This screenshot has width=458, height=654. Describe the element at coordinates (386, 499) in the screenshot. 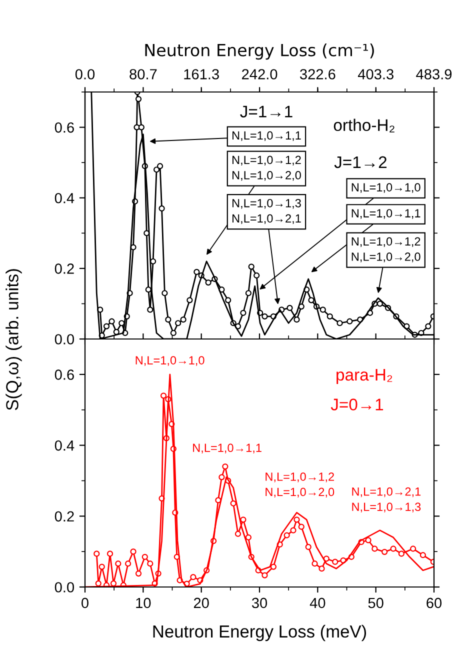

I see `annotation: N,L=1,0→2,1 N,L=1,0→1,3` at that location.